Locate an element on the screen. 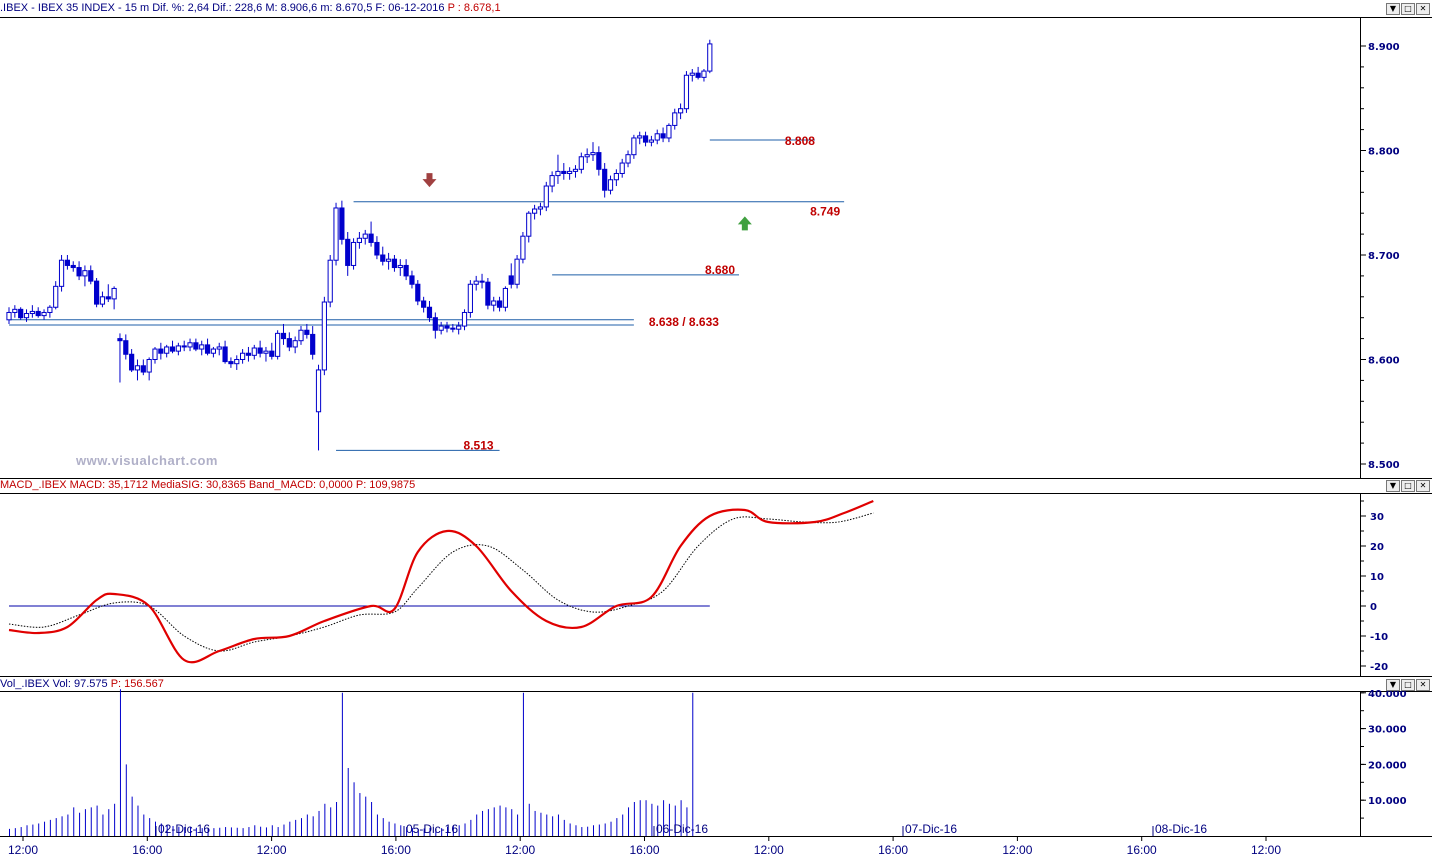 This screenshot has width=1432, height=857. time-axis-tick-label: 12:00 is located at coordinates (1017, 850).